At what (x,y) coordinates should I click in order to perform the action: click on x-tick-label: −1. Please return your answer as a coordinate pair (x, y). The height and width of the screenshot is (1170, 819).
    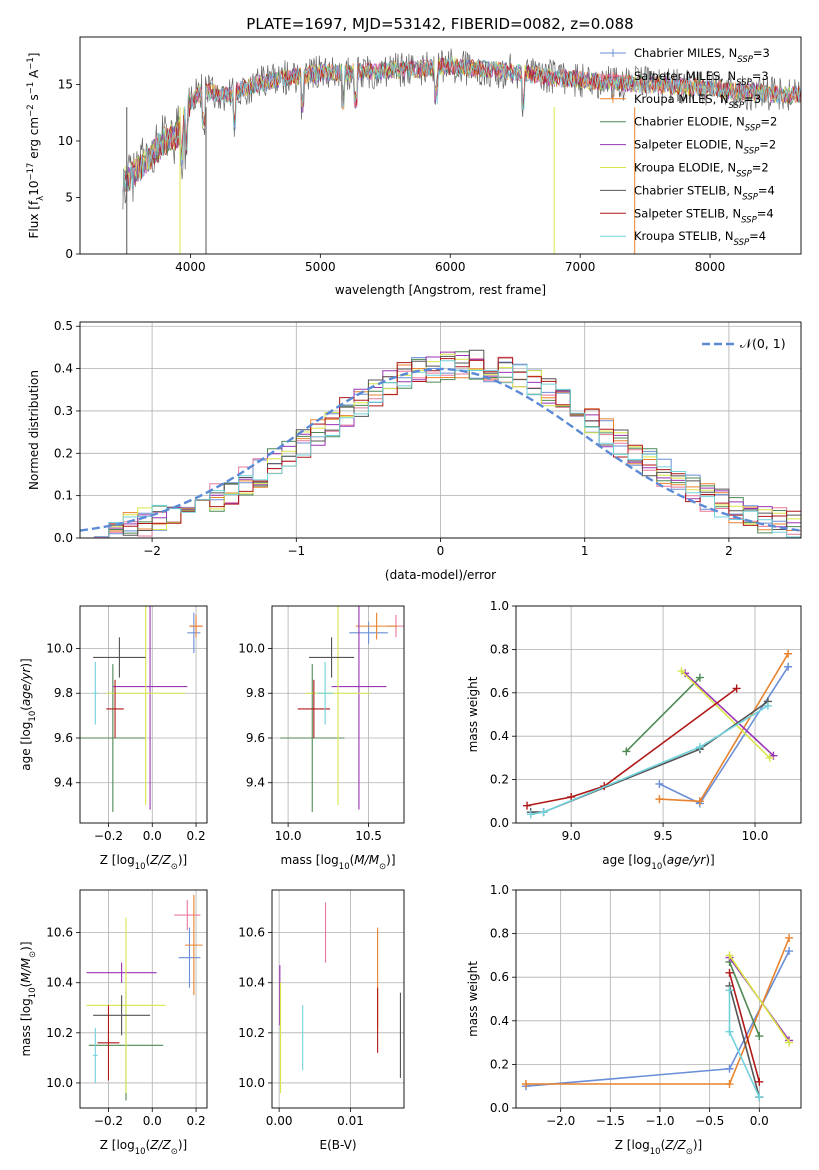
    Looking at the image, I should click on (296, 551).